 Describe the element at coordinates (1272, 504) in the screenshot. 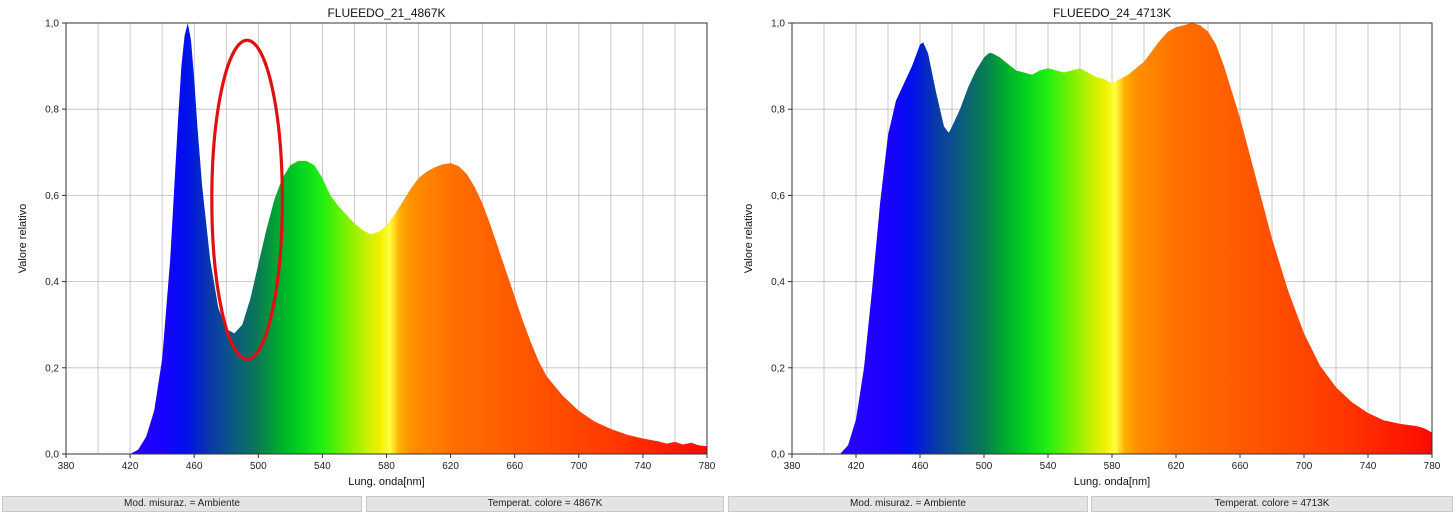

I see `color-temp-right: Temperat. colore = 4713K` at that location.